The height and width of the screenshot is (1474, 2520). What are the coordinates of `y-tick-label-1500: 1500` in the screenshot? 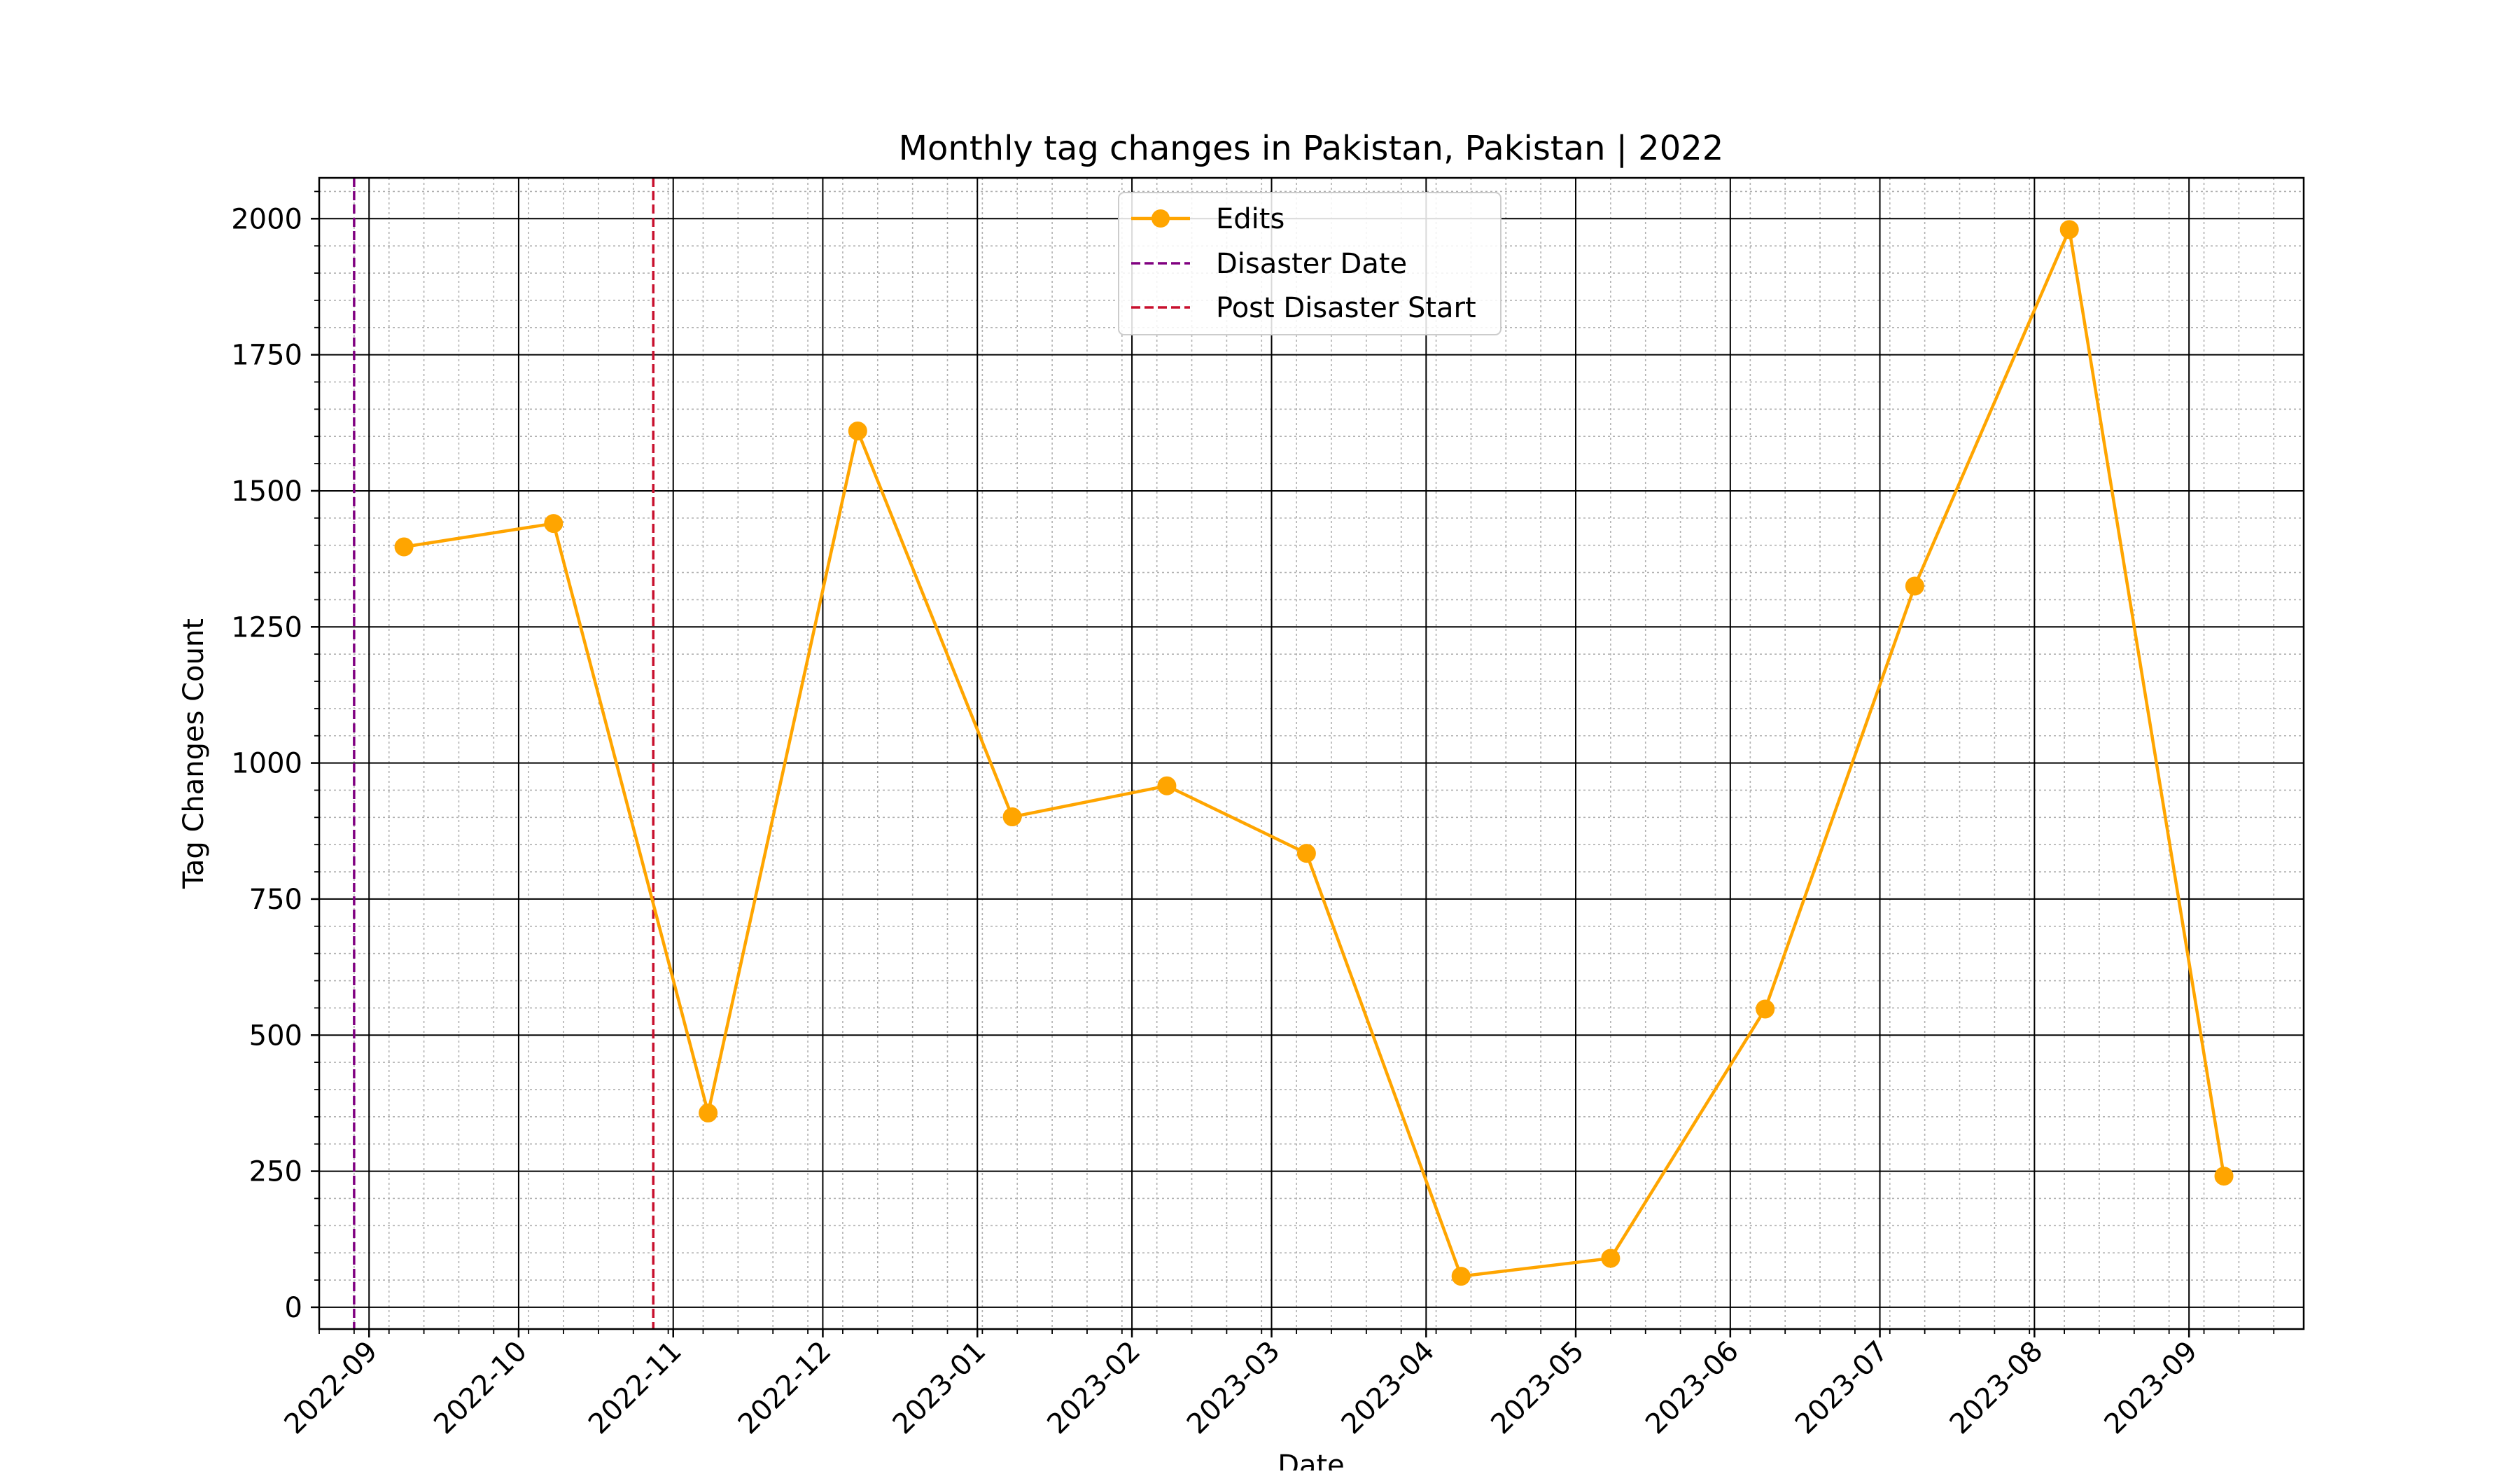 It's located at (266, 492).